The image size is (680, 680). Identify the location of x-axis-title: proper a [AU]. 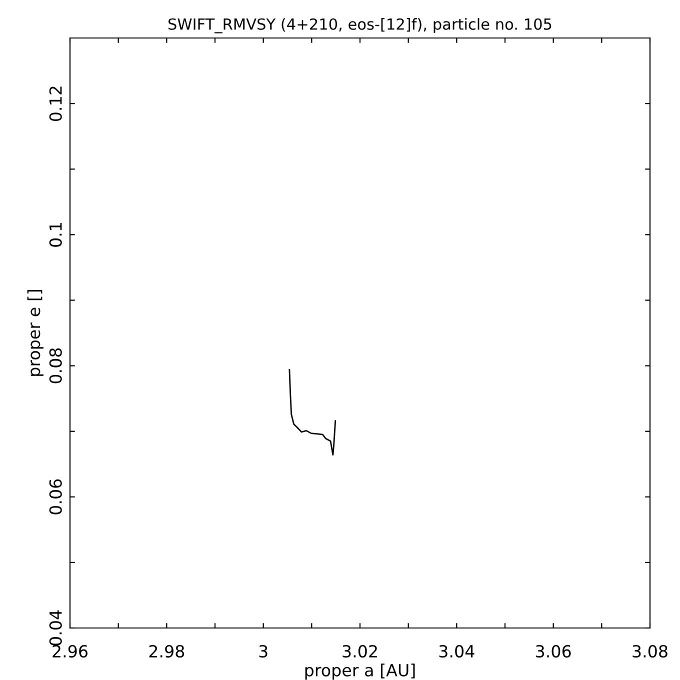
(360, 672).